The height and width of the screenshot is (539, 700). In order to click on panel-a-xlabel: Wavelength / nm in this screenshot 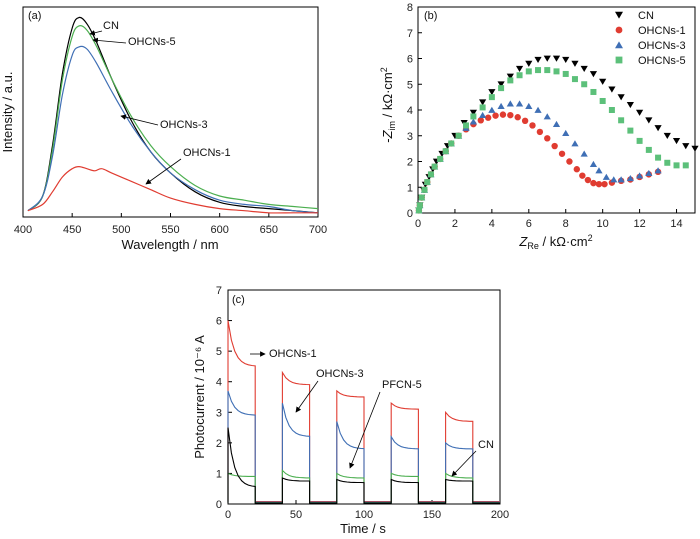, I will do `click(169, 244)`.